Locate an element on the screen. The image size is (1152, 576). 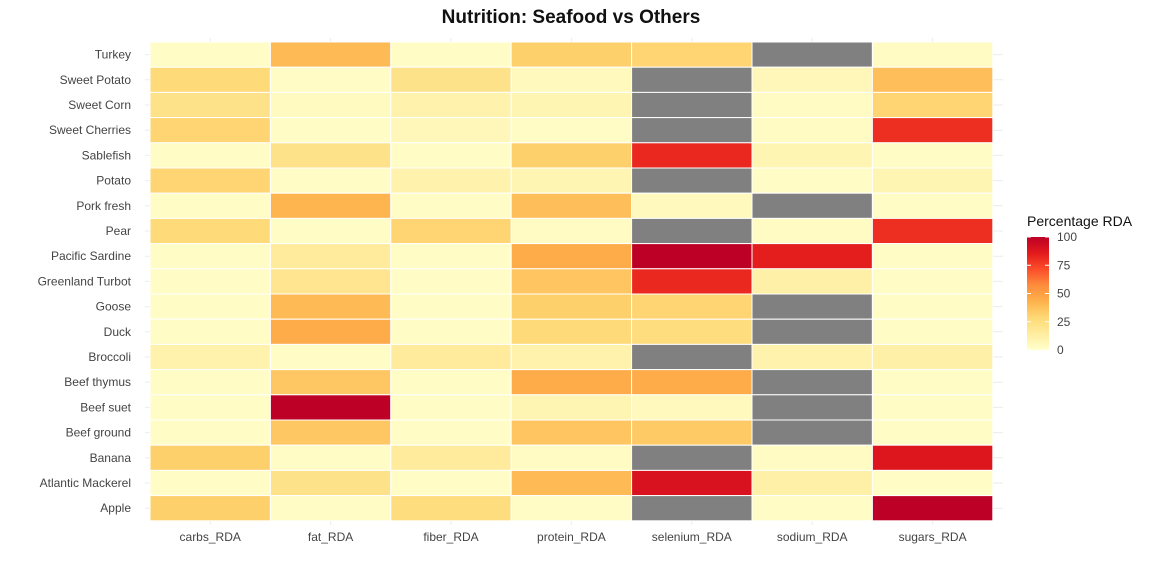
y-tick-label: Broccoli is located at coordinates (109, 357).